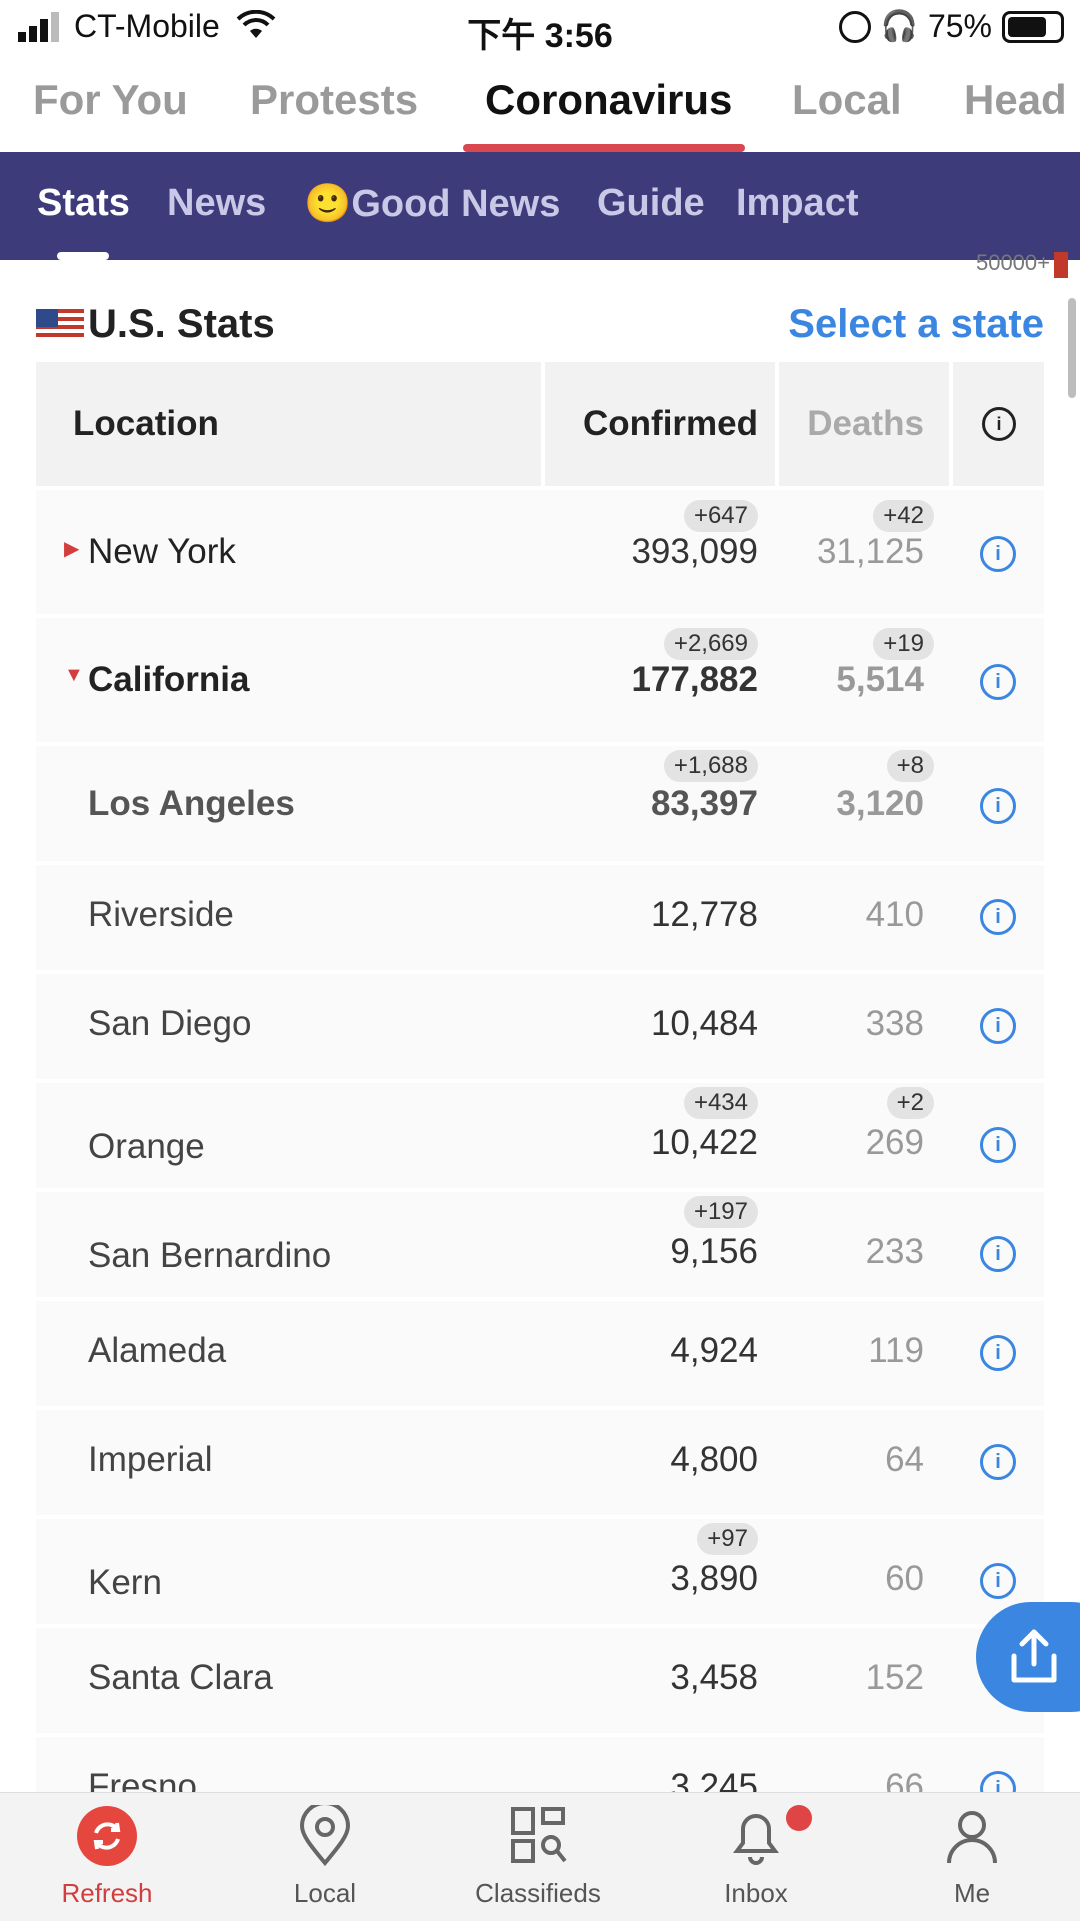 This screenshot has width=1080, height=1921. I want to click on confirmed-delta-badge: +197, so click(720, 1212).